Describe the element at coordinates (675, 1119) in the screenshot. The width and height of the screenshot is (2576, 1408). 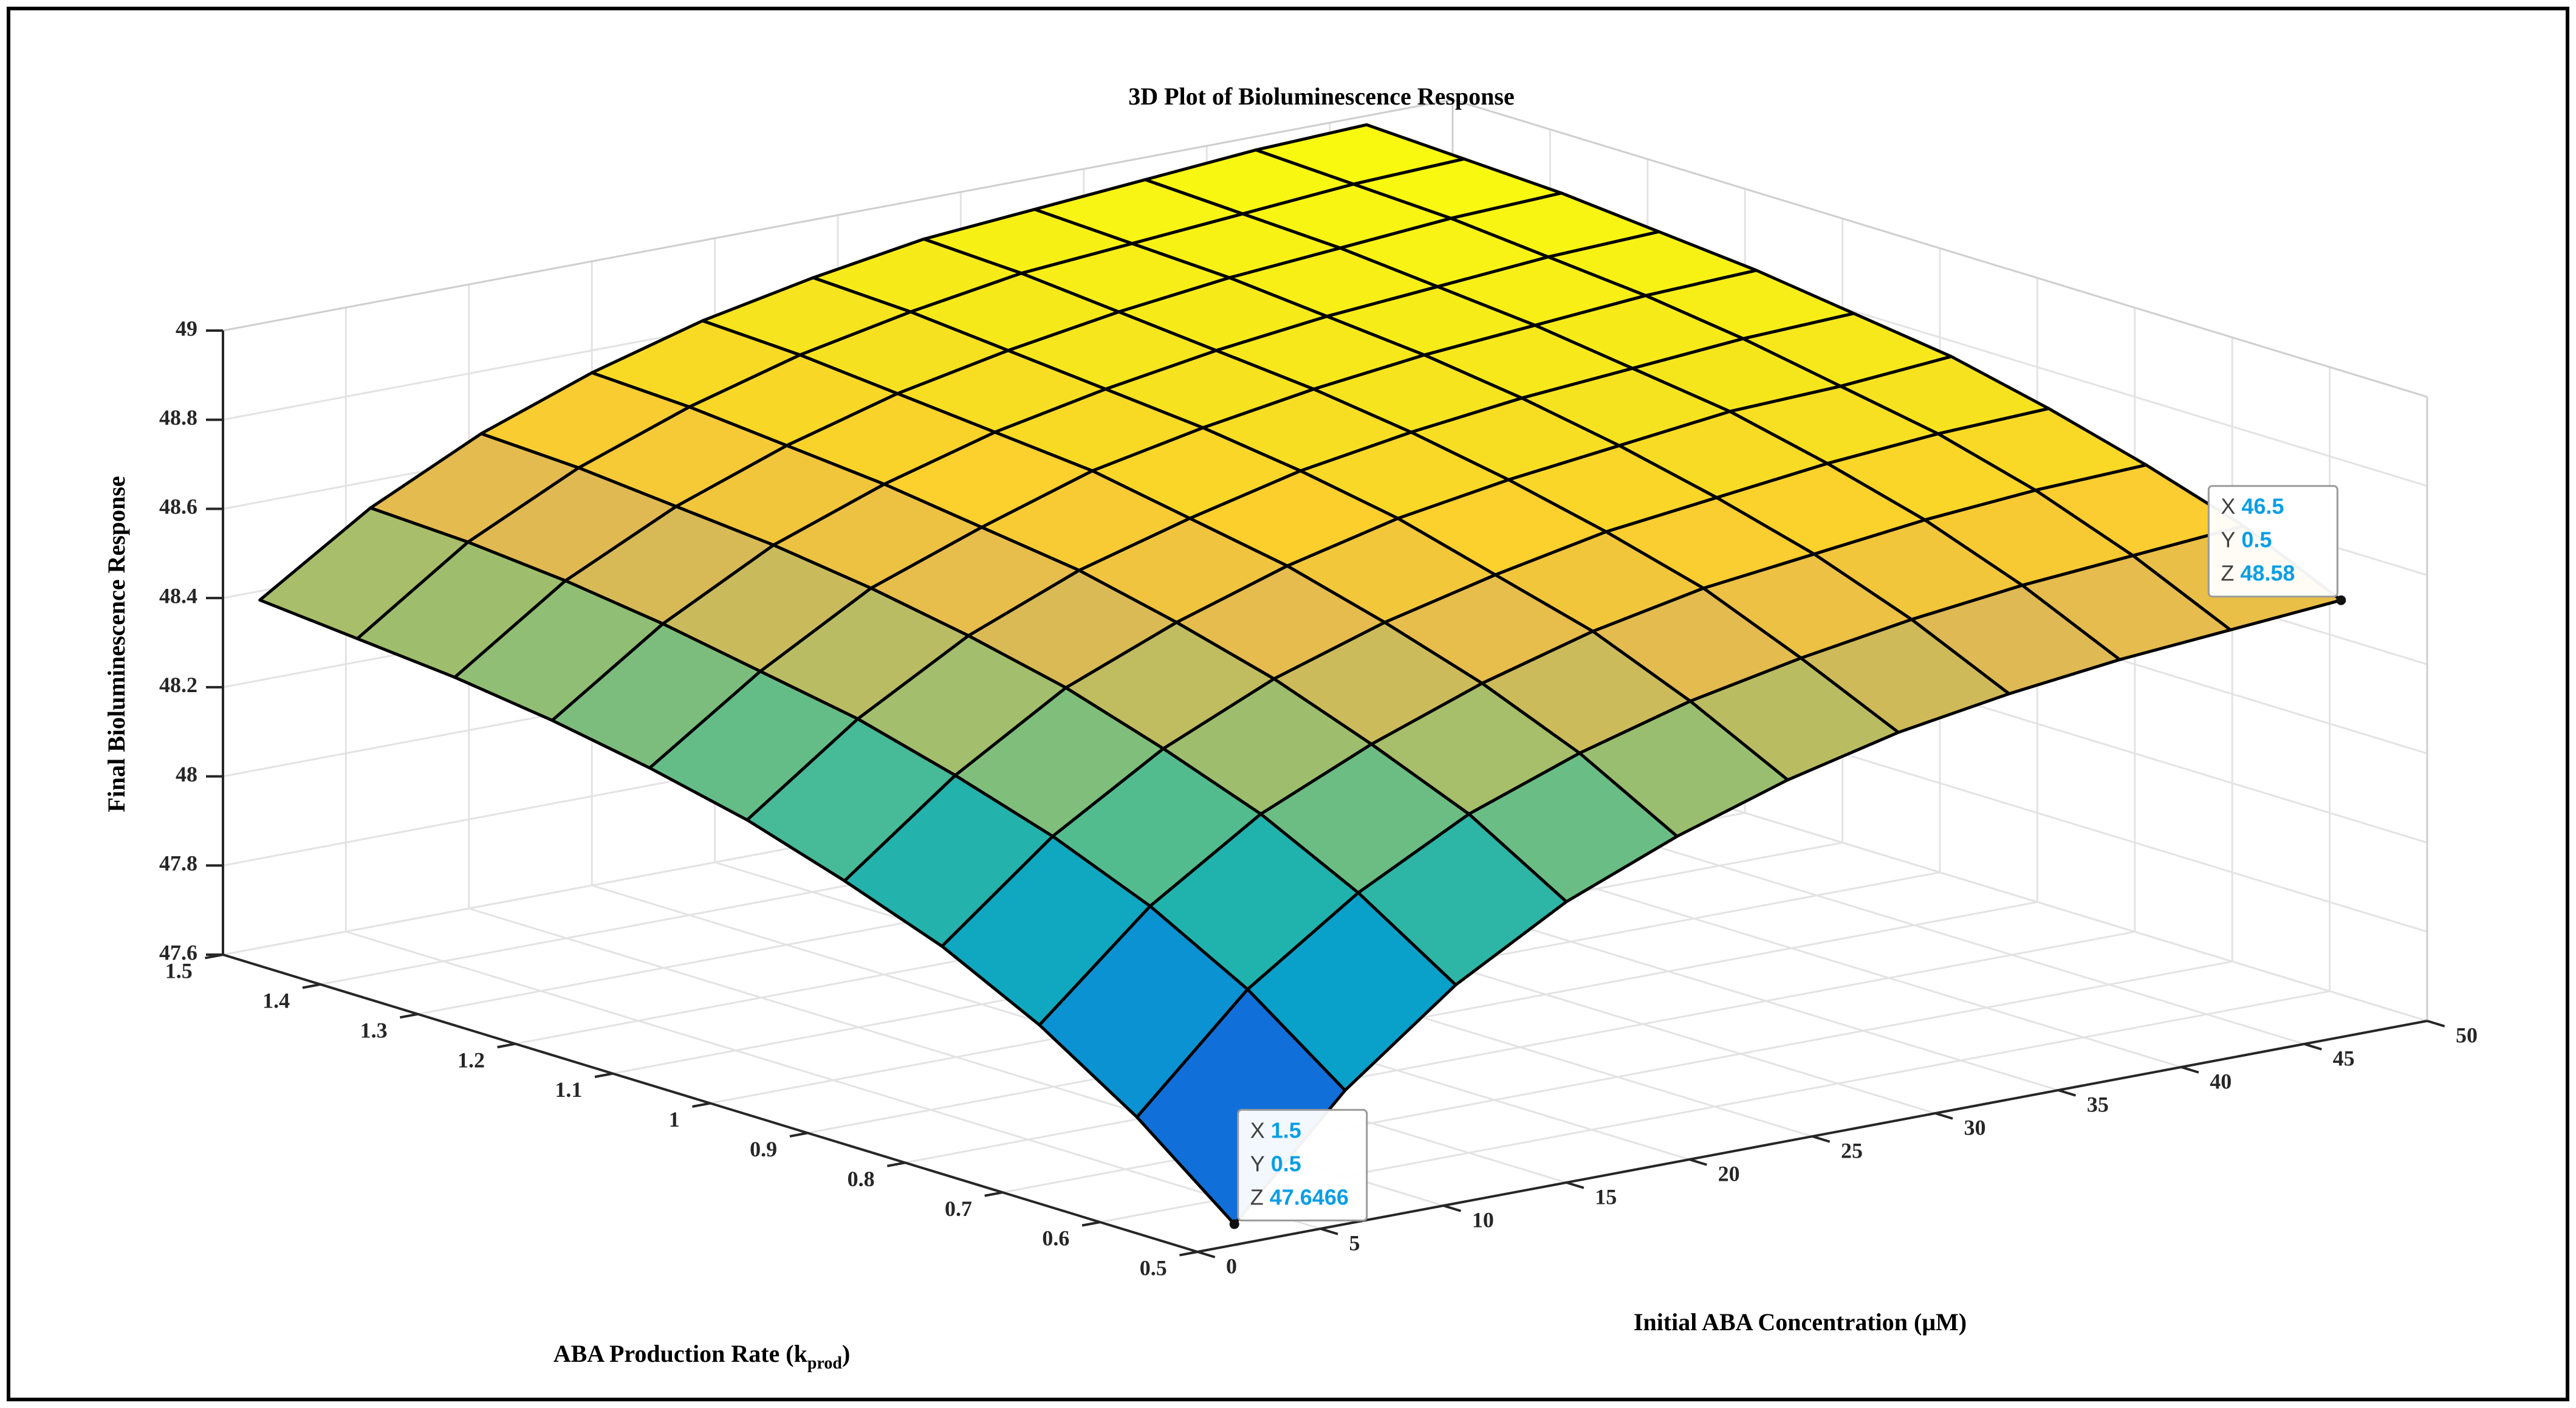
I see `y-tick-label: 1` at that location.